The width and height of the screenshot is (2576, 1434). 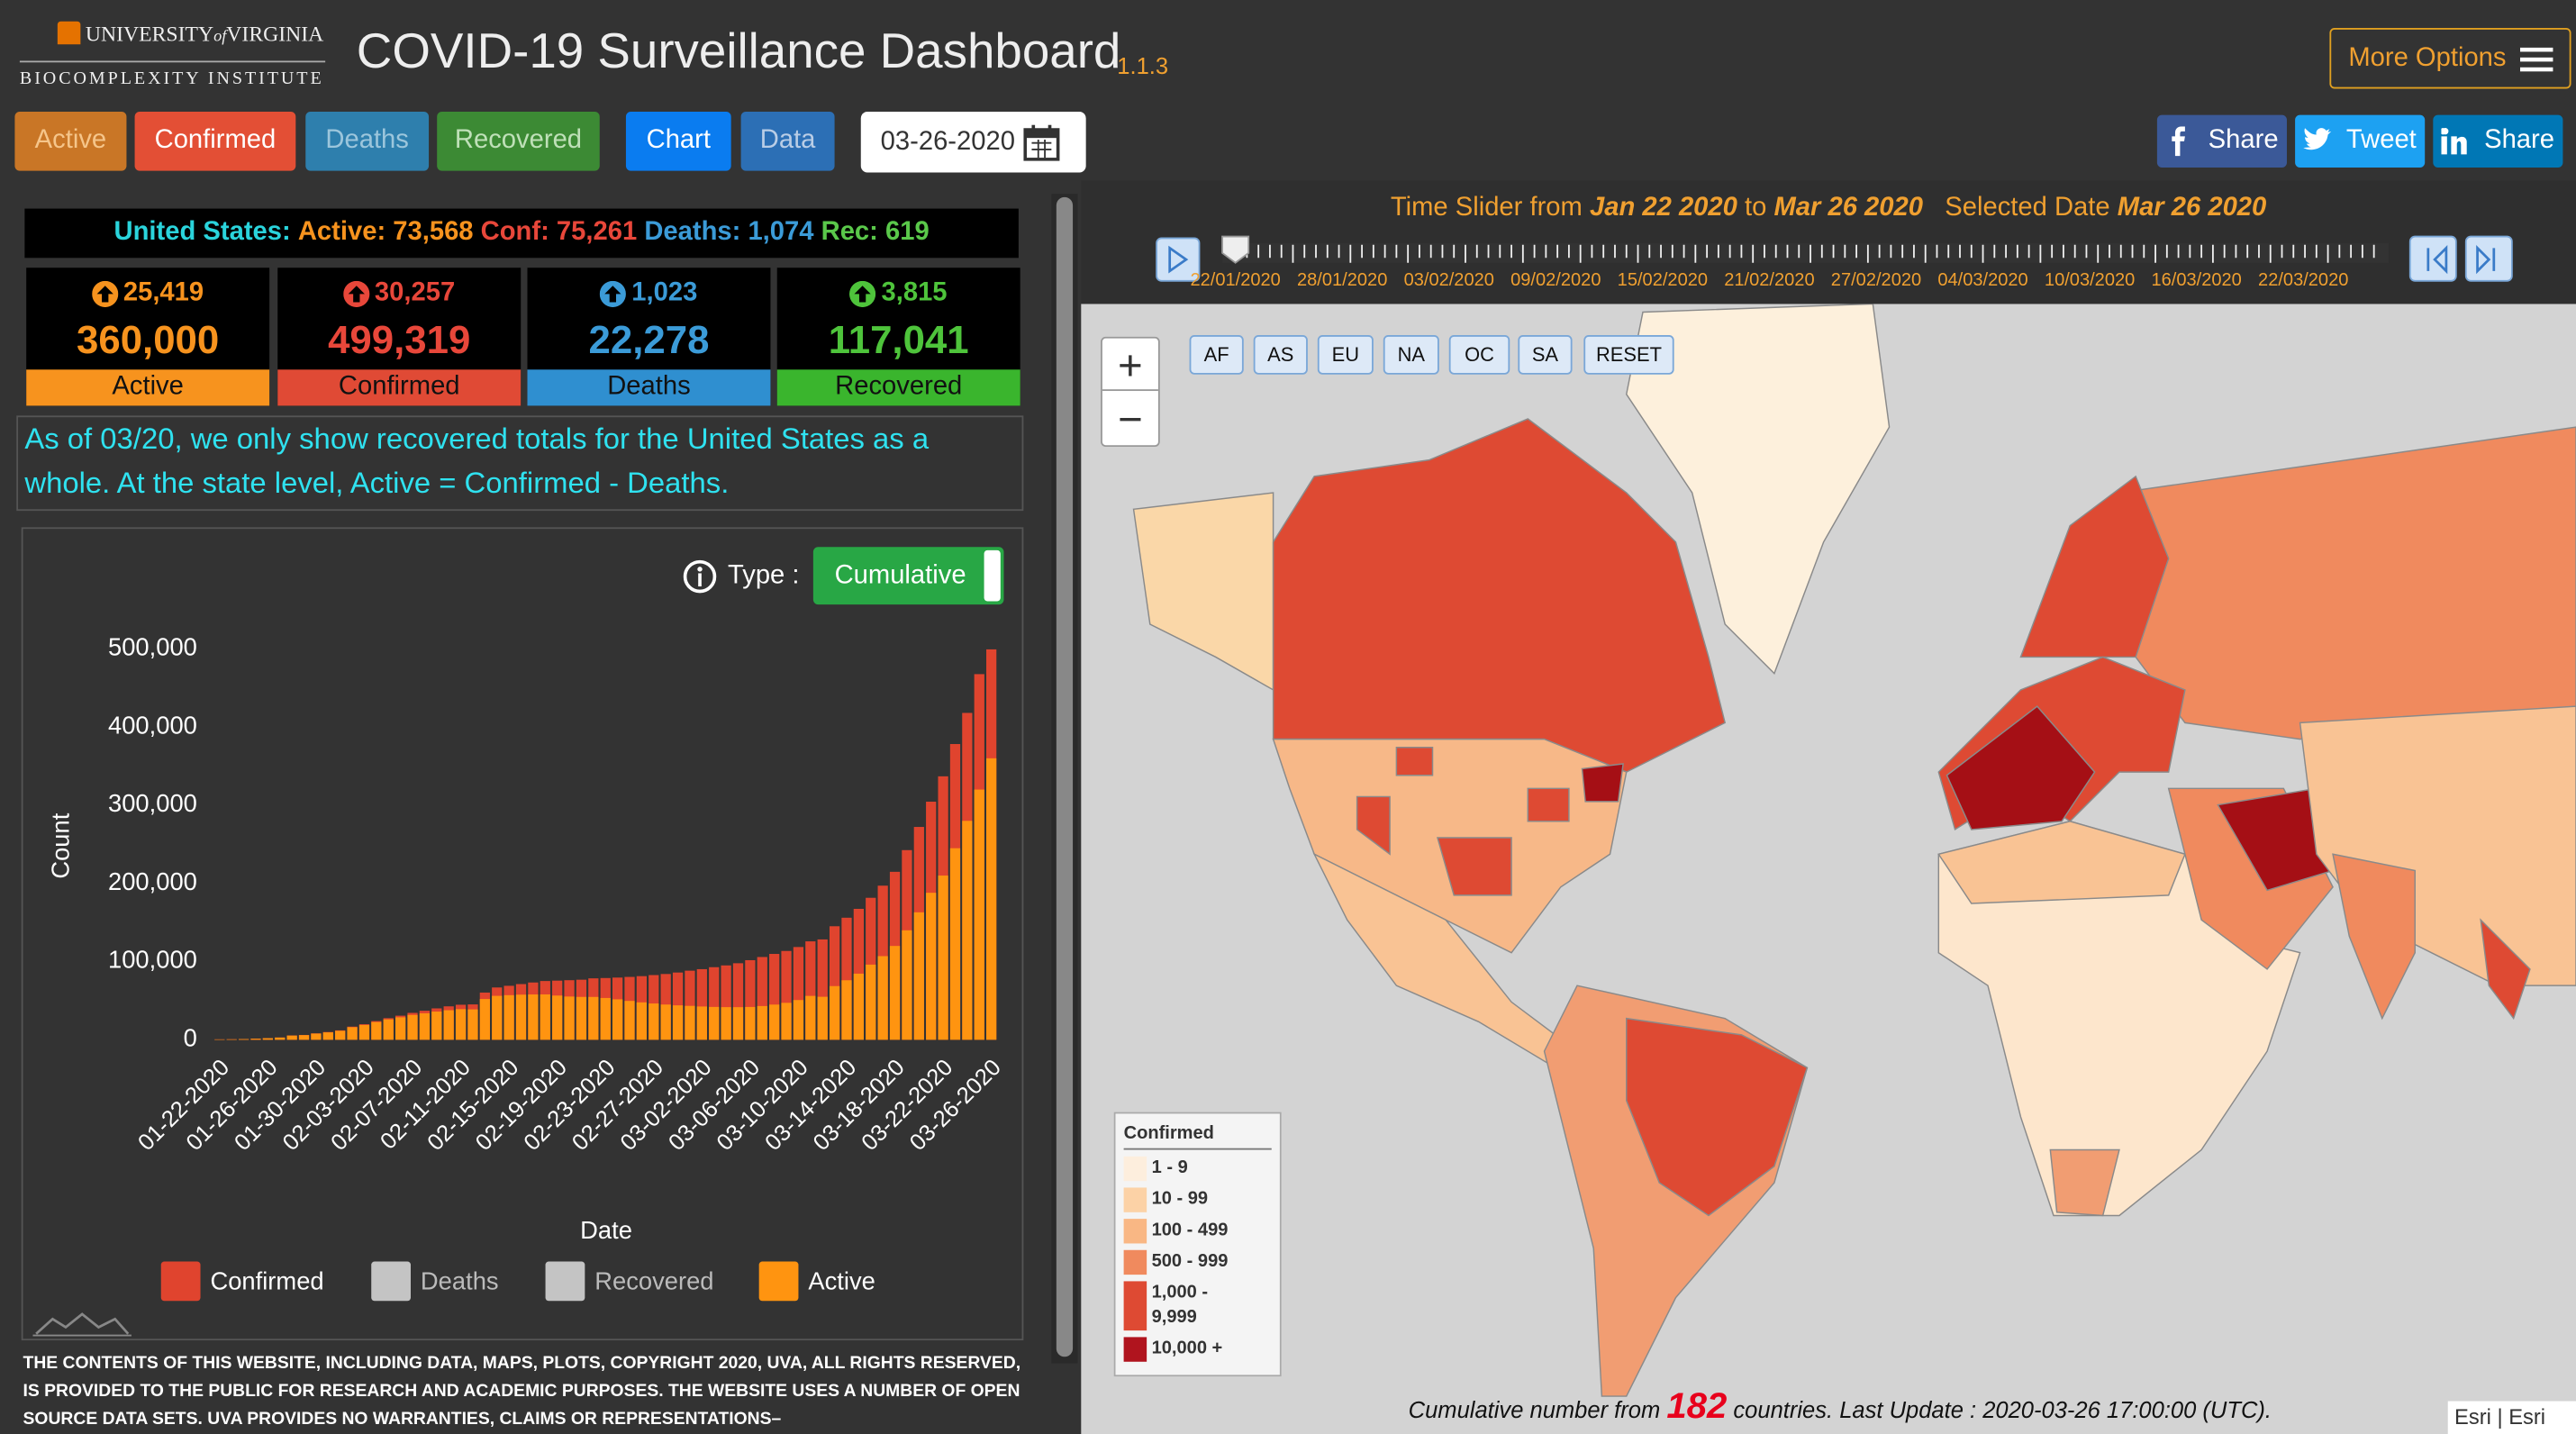 I want to click on stat-change: 3,815, so click(x=898, y=294).